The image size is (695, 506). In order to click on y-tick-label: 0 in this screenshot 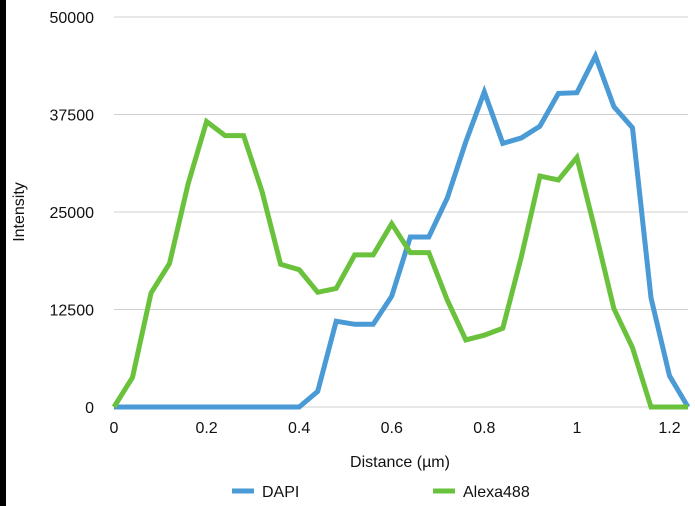, I will do `click(89, 408)`.